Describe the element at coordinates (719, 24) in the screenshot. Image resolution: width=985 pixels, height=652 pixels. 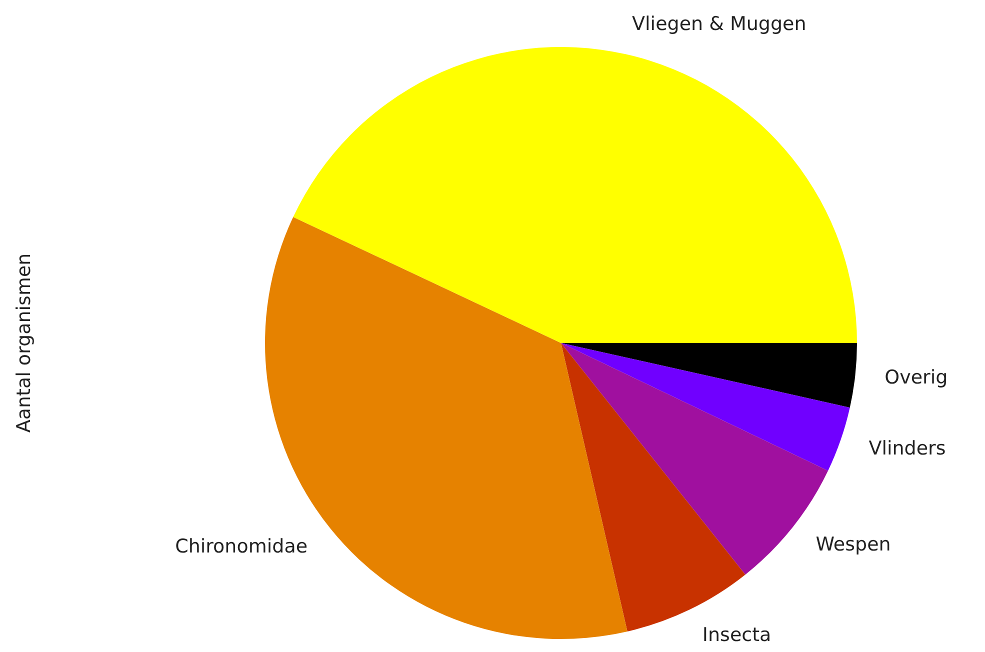
I see `slice-label: Vliegen & Muggen` at that location.